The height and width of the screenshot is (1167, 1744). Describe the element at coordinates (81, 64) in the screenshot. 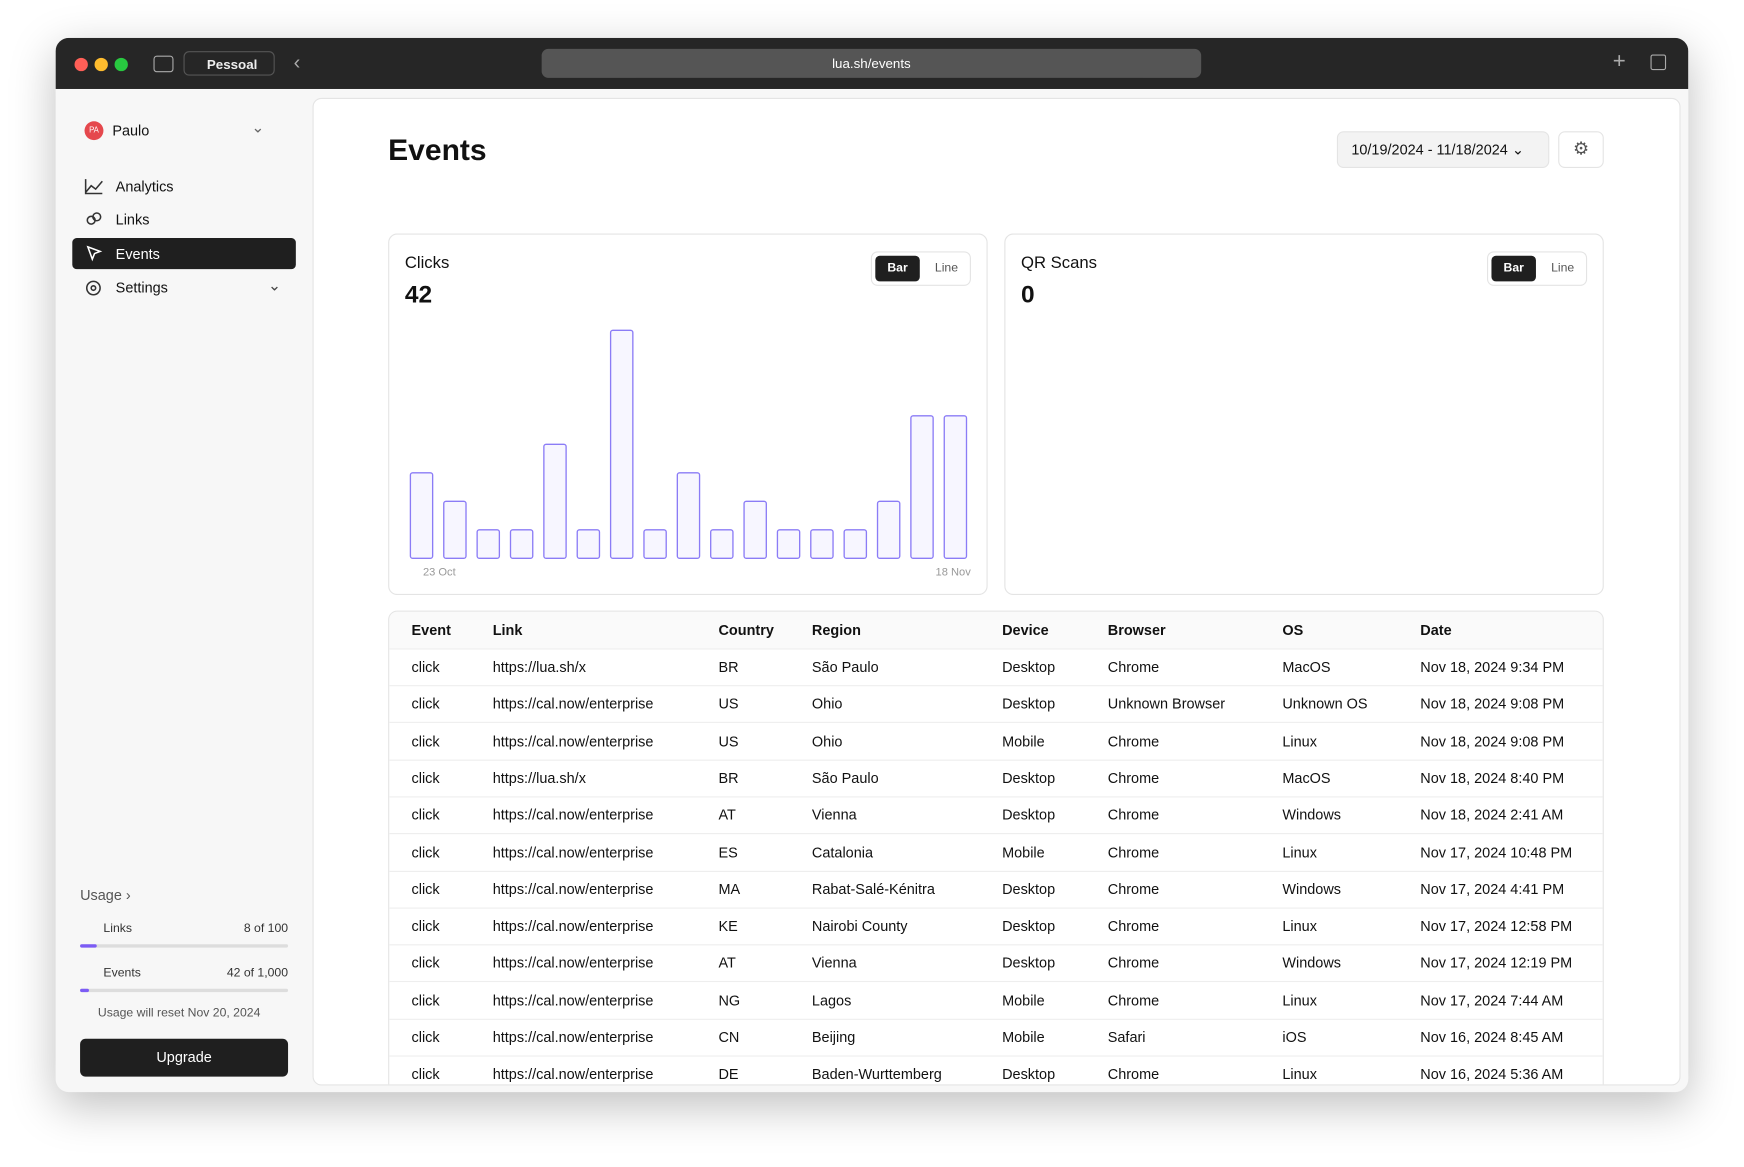

I see `close-button` at that location.